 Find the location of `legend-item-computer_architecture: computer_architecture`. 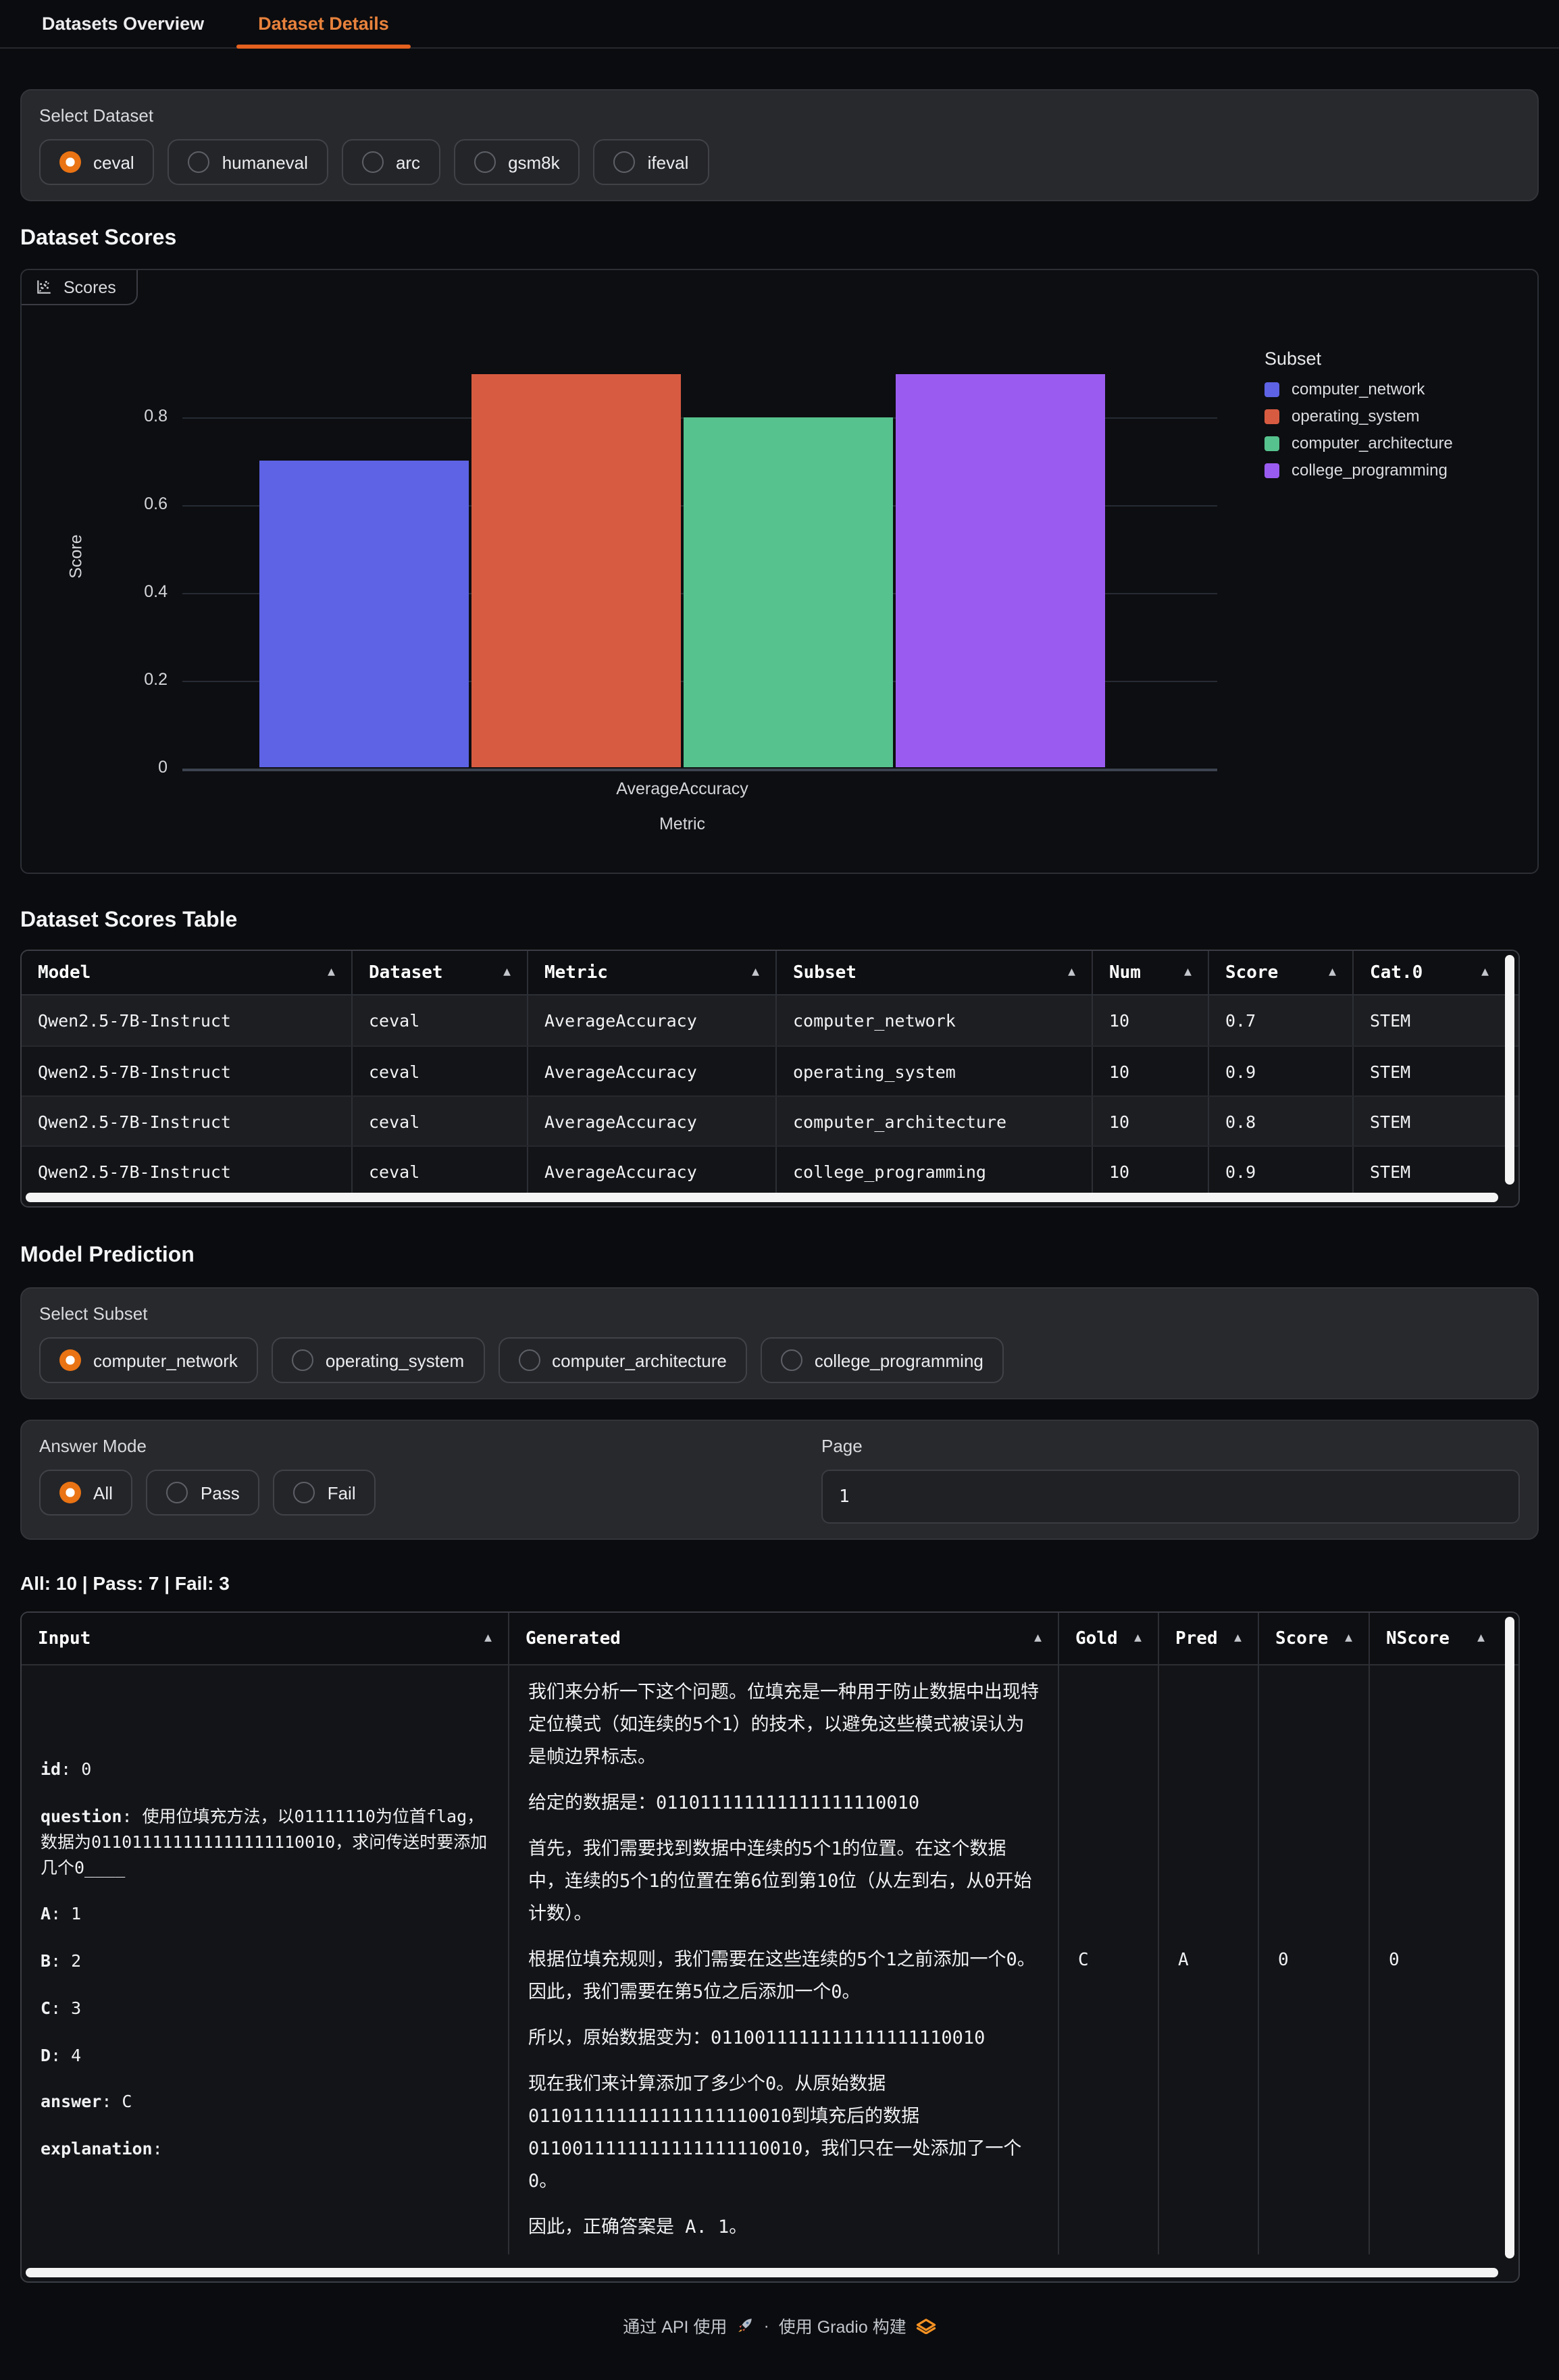

legend-item-computer_architecture: computer_architecture is located at coordinates (1358, 443).